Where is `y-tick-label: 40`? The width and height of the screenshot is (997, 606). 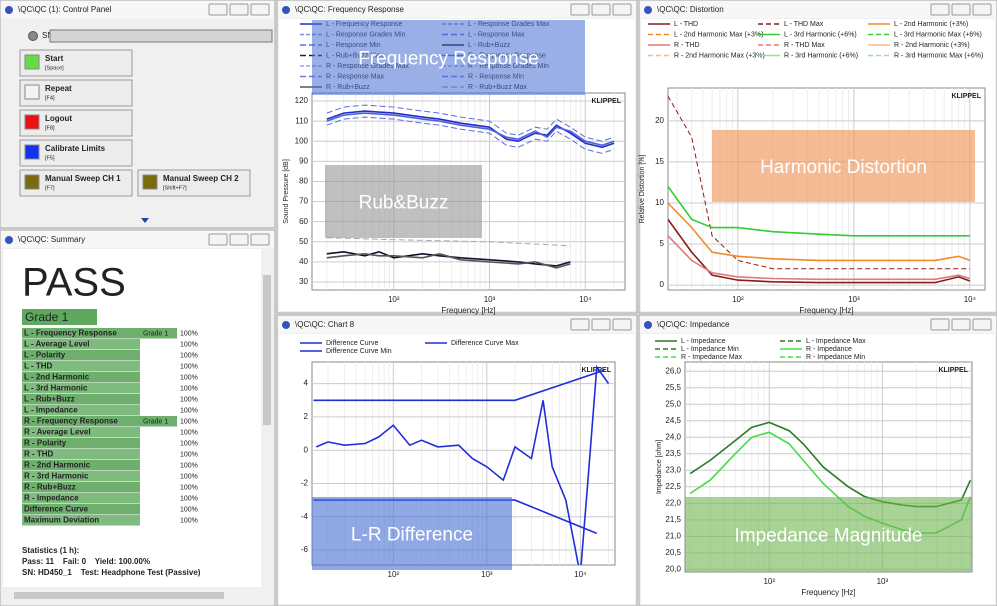
y-tick-label: 40 is located at coordinates (303, 261).